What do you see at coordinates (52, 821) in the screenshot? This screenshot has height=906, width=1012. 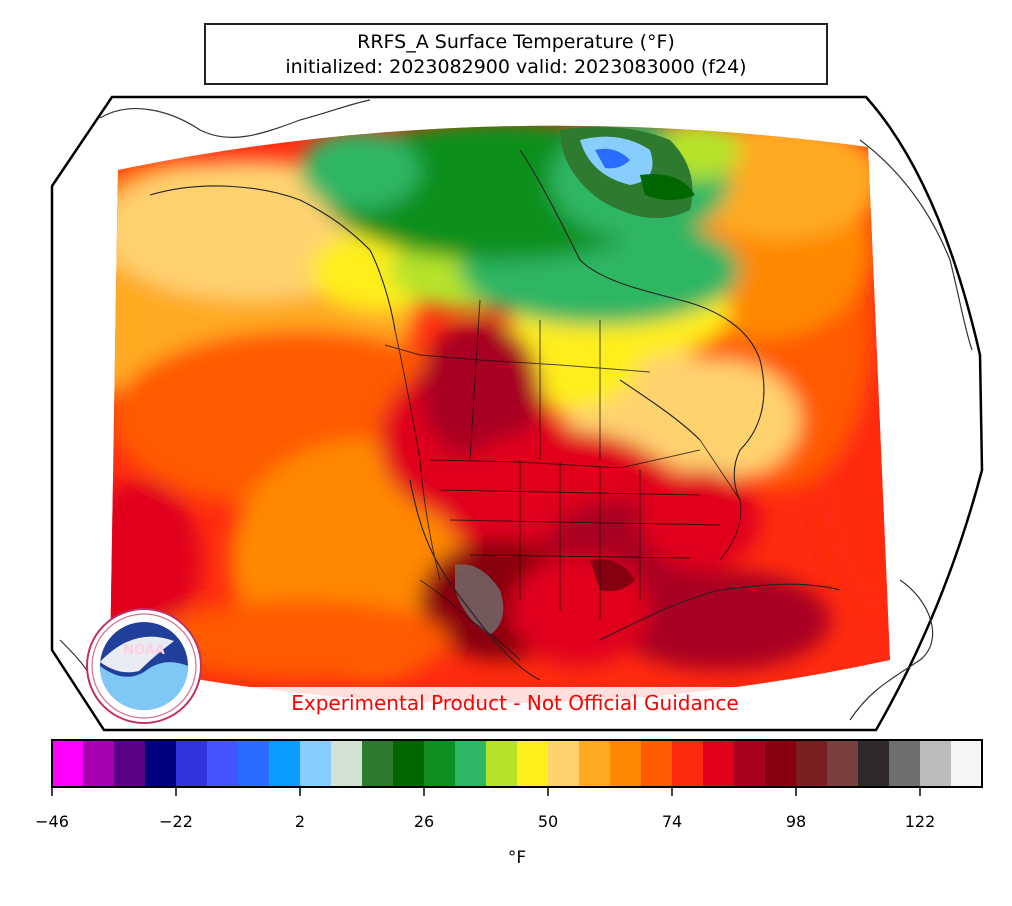 I see `colorbar-tick-label: −46` at bounding box center [52, 821].